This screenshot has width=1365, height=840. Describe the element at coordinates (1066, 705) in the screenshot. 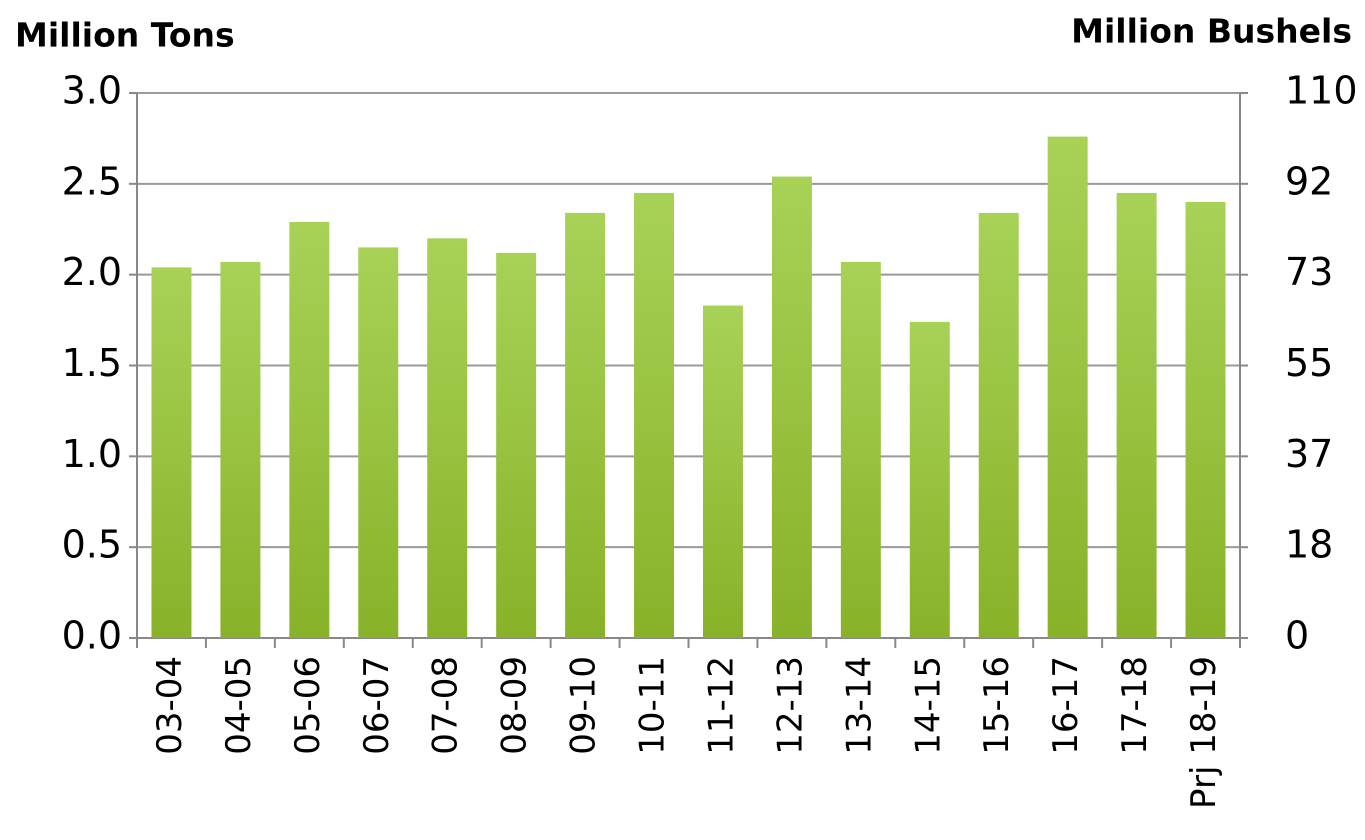

I see `x-tick-label: 16-17` at that location.